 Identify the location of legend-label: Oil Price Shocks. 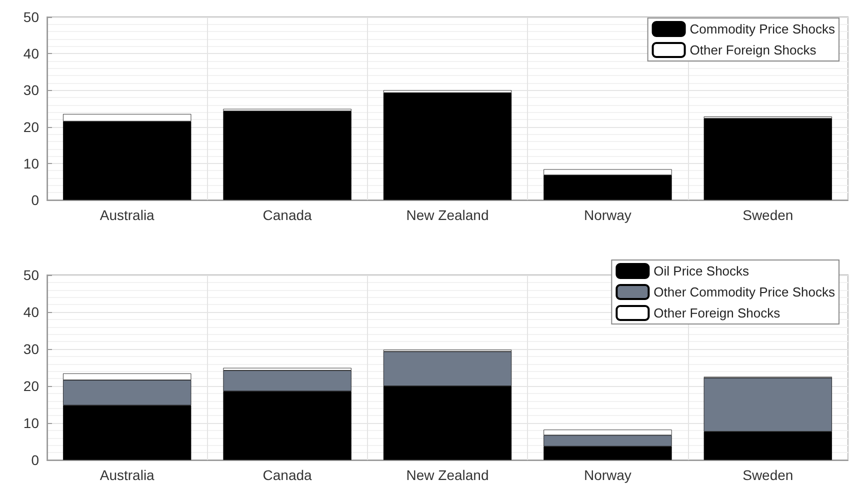
(702, 271).